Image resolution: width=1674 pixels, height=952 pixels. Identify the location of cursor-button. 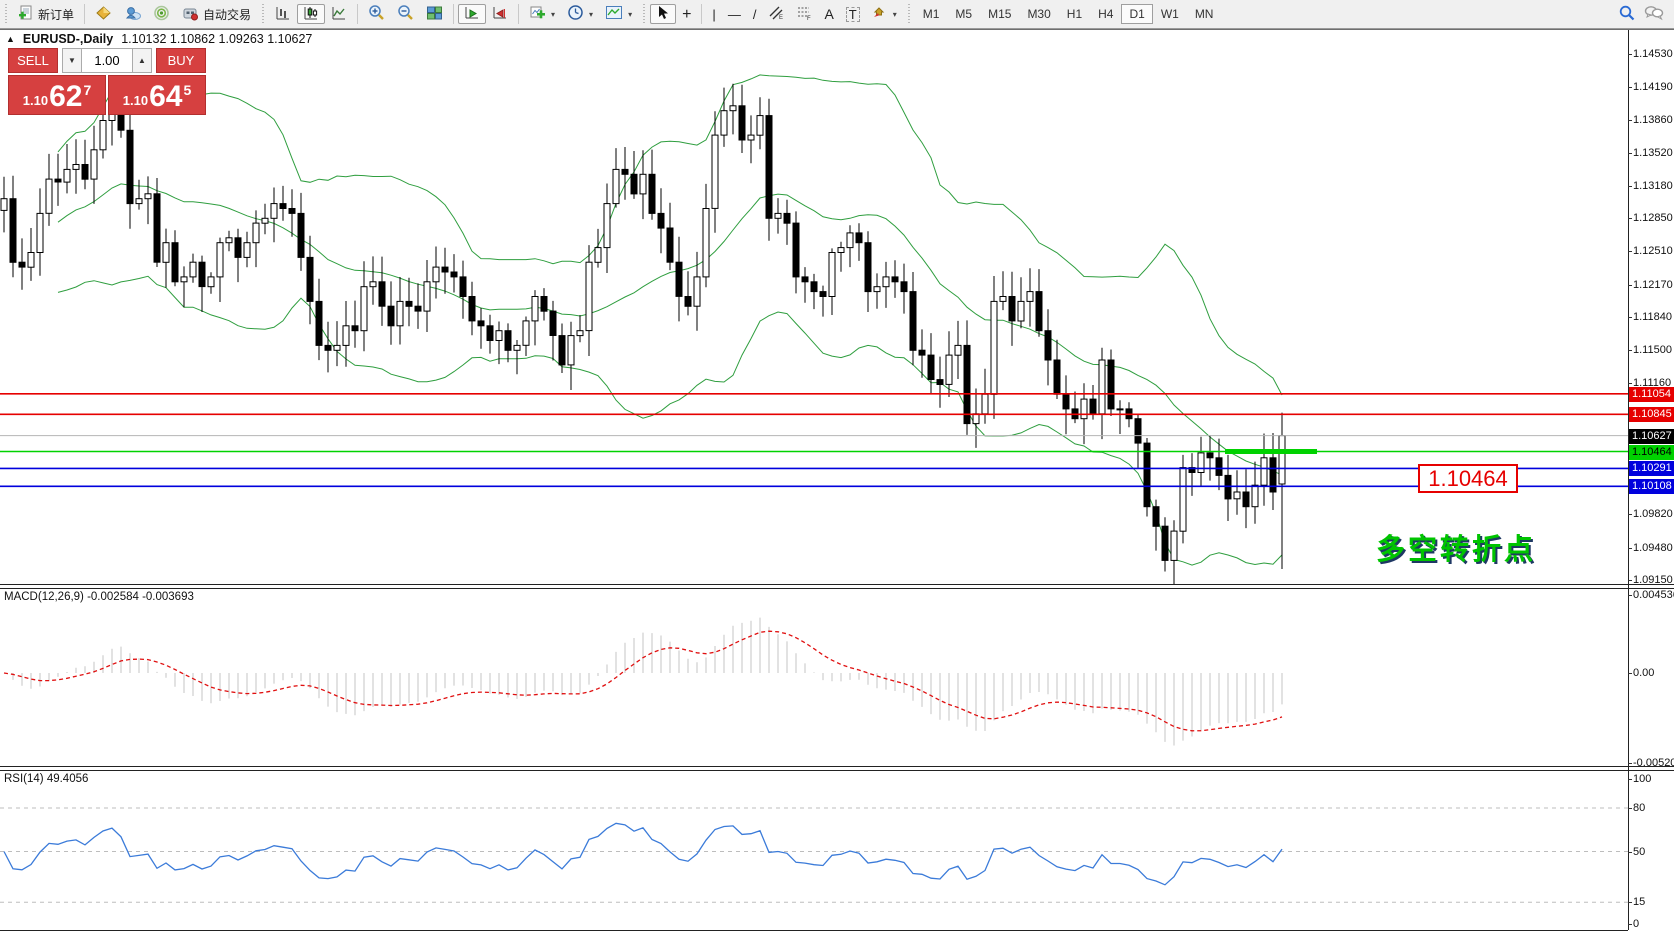
(663, 14).